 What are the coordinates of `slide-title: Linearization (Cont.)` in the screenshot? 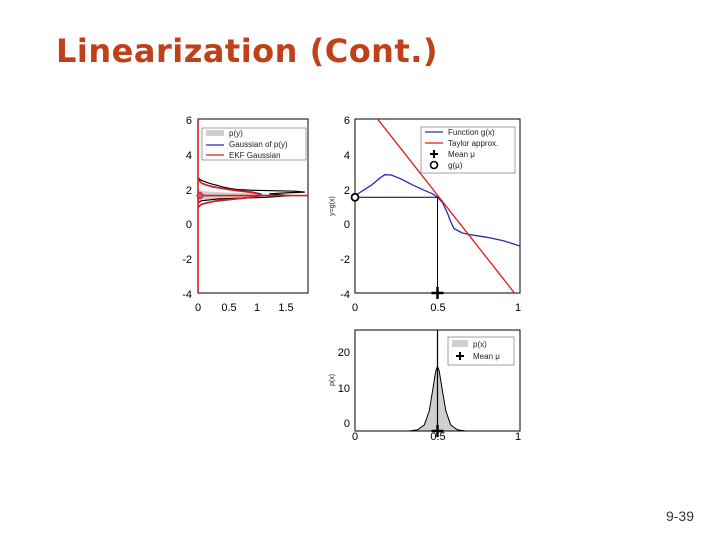 It's located at (247, 51).